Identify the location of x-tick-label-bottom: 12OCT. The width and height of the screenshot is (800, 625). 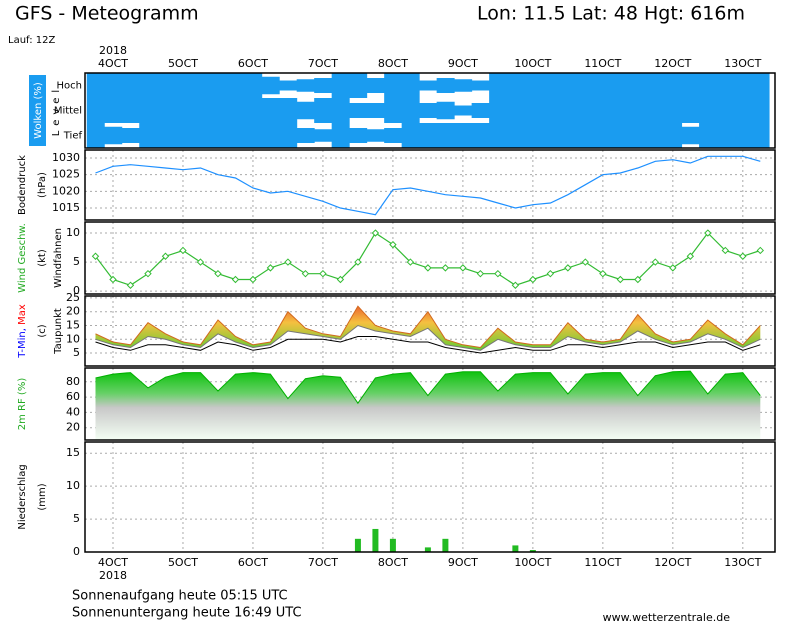
(672, 562).